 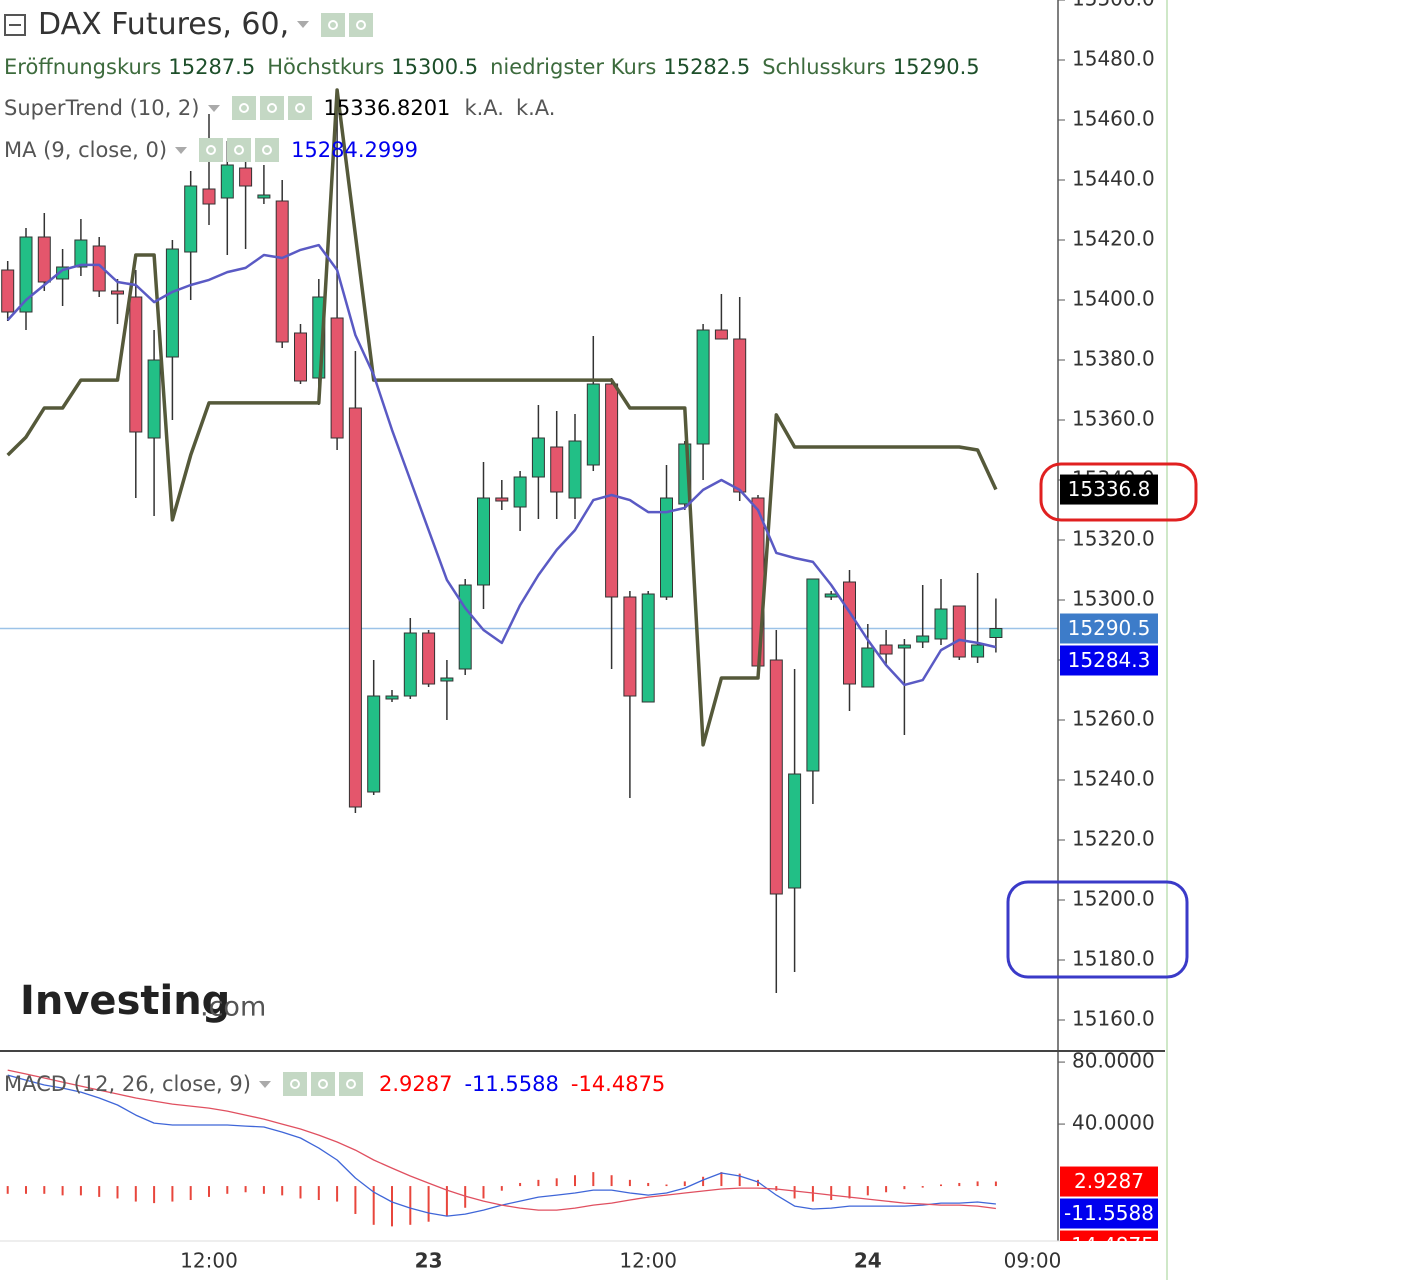 What do you see at coordinates (868, 1261) in the screenshot?
I see `x-tick-label: 24` at bounding box center [868, 1261].